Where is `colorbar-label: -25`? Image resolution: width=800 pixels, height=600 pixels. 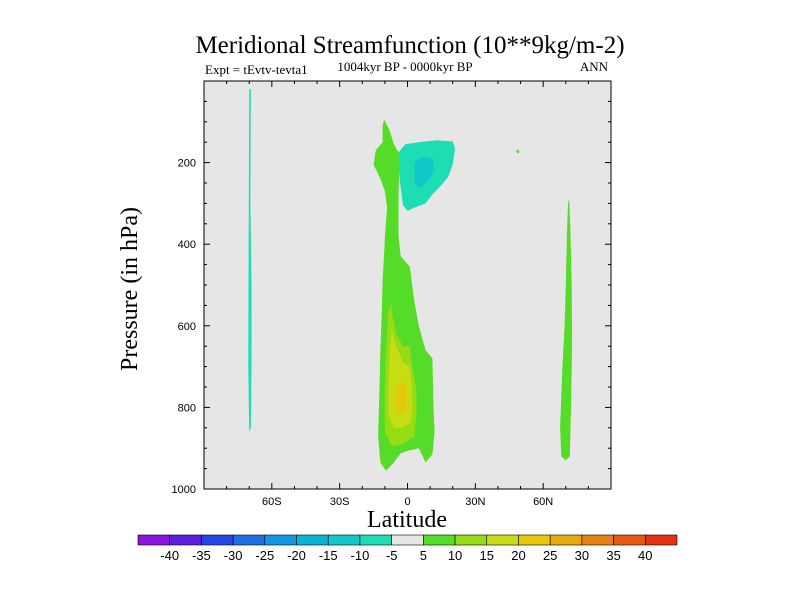
colorbar-label: -25 is located at coordinates (264, 555).